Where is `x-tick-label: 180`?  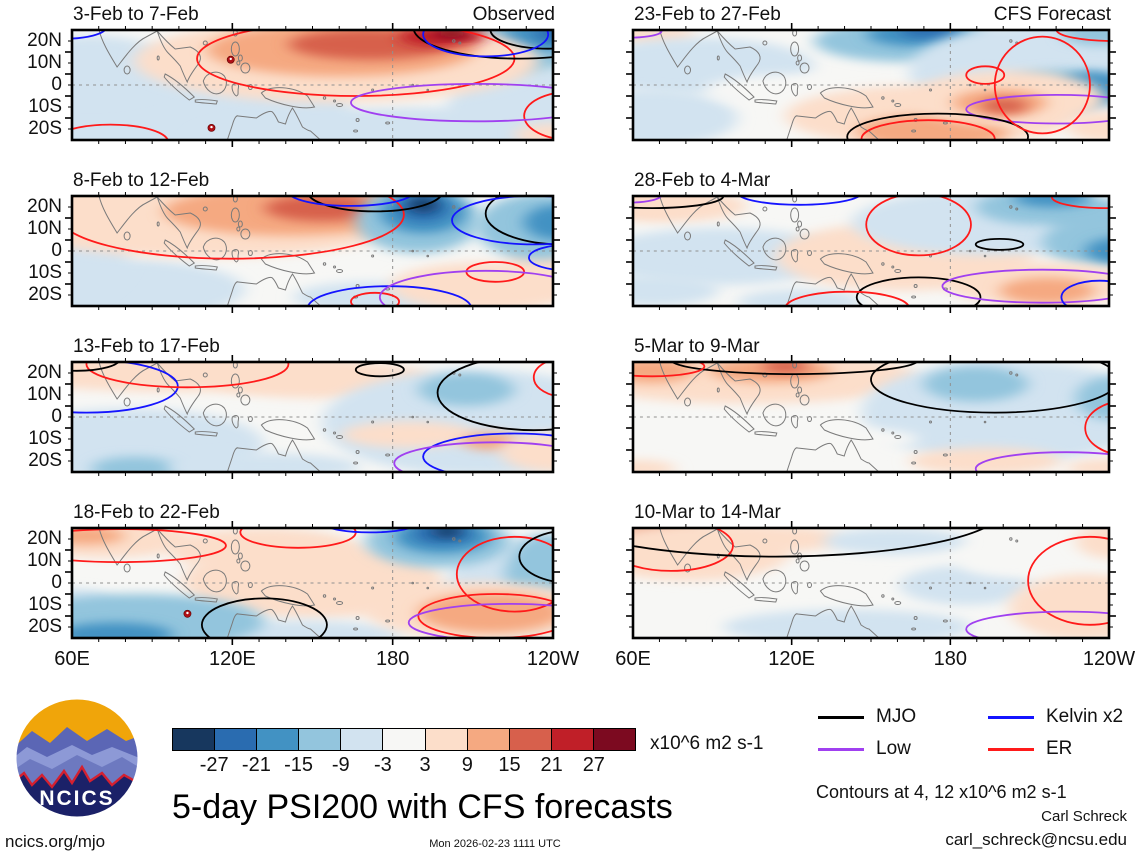 x-tick-label: 180 is located at coordinates (392, 659).